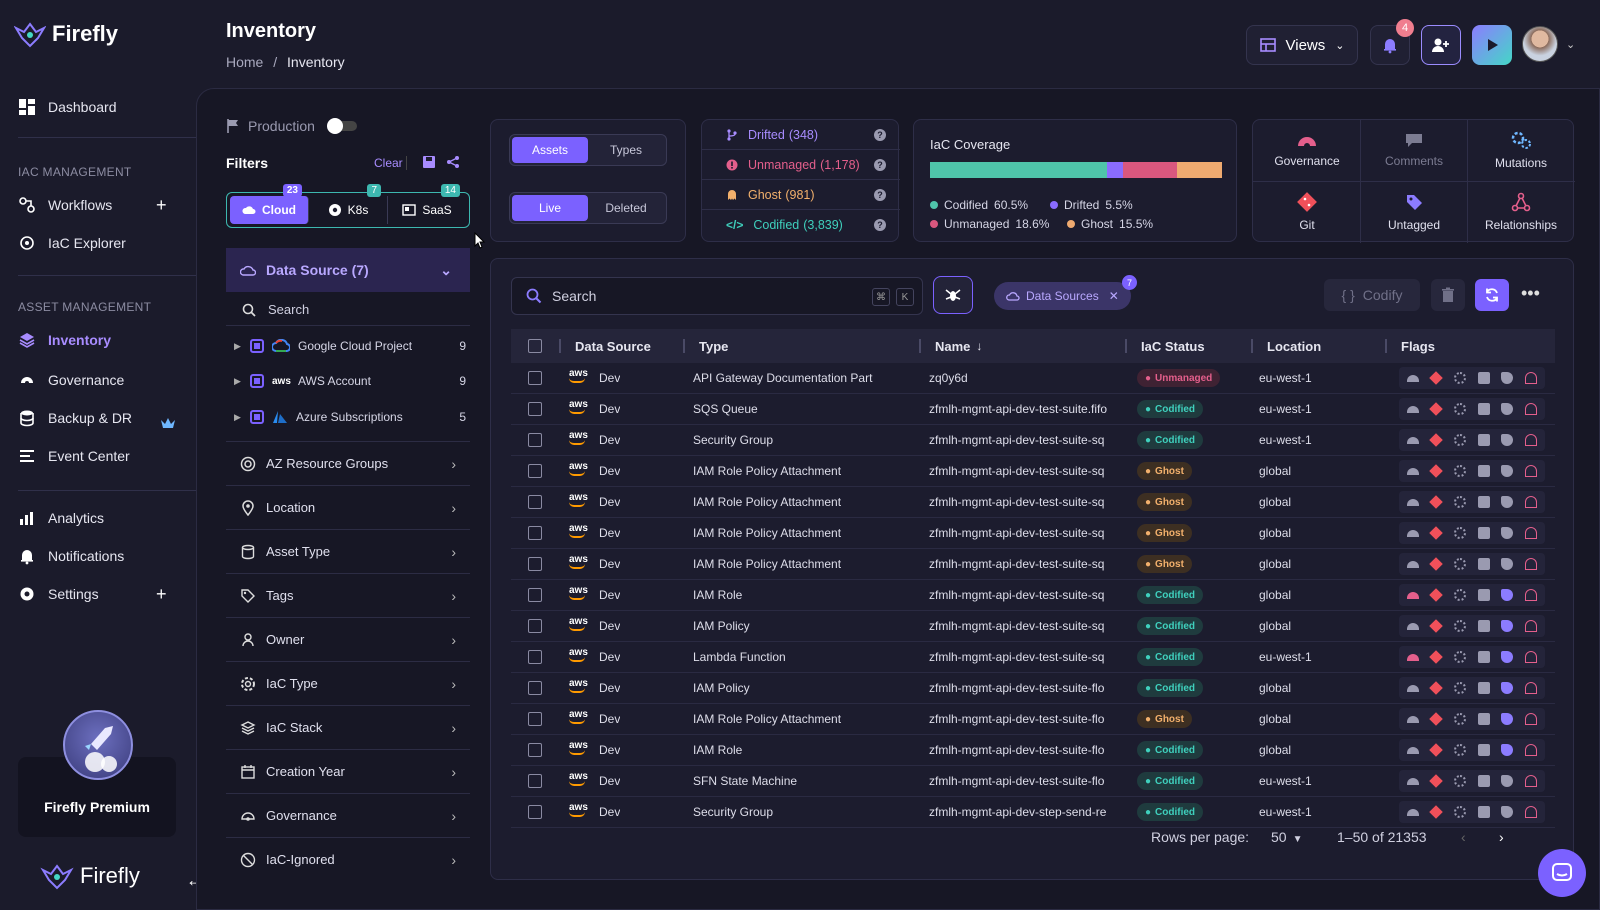 This screenshot has width=1600, height=910. Describe the element at coordinates (550, 208) in the screenshot. I see `tab-live: Live` at that location.